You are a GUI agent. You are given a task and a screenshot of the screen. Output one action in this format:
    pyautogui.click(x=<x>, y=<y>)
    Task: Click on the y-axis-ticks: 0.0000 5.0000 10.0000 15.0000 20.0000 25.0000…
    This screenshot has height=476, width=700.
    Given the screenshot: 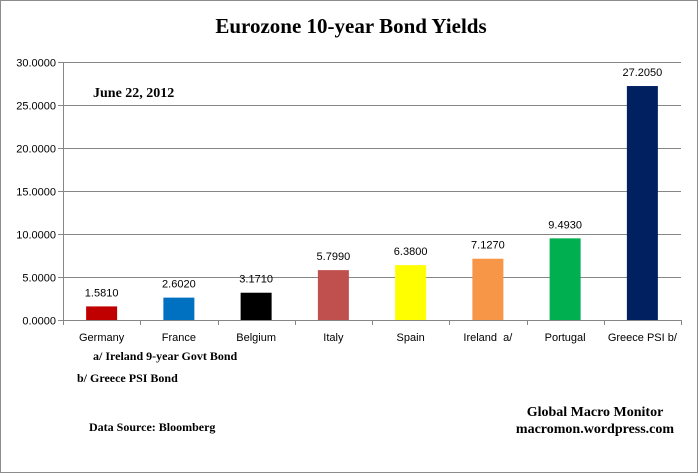 What is the action you would take?
    pyautogui.click(x=39, y=193)
    